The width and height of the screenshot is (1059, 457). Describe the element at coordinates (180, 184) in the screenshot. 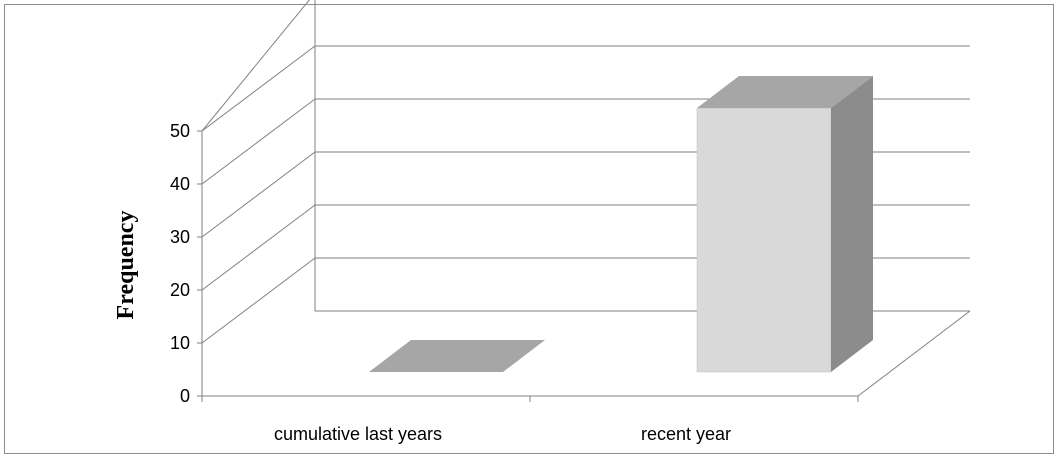

I see `y-tick-label: 40` at that location.